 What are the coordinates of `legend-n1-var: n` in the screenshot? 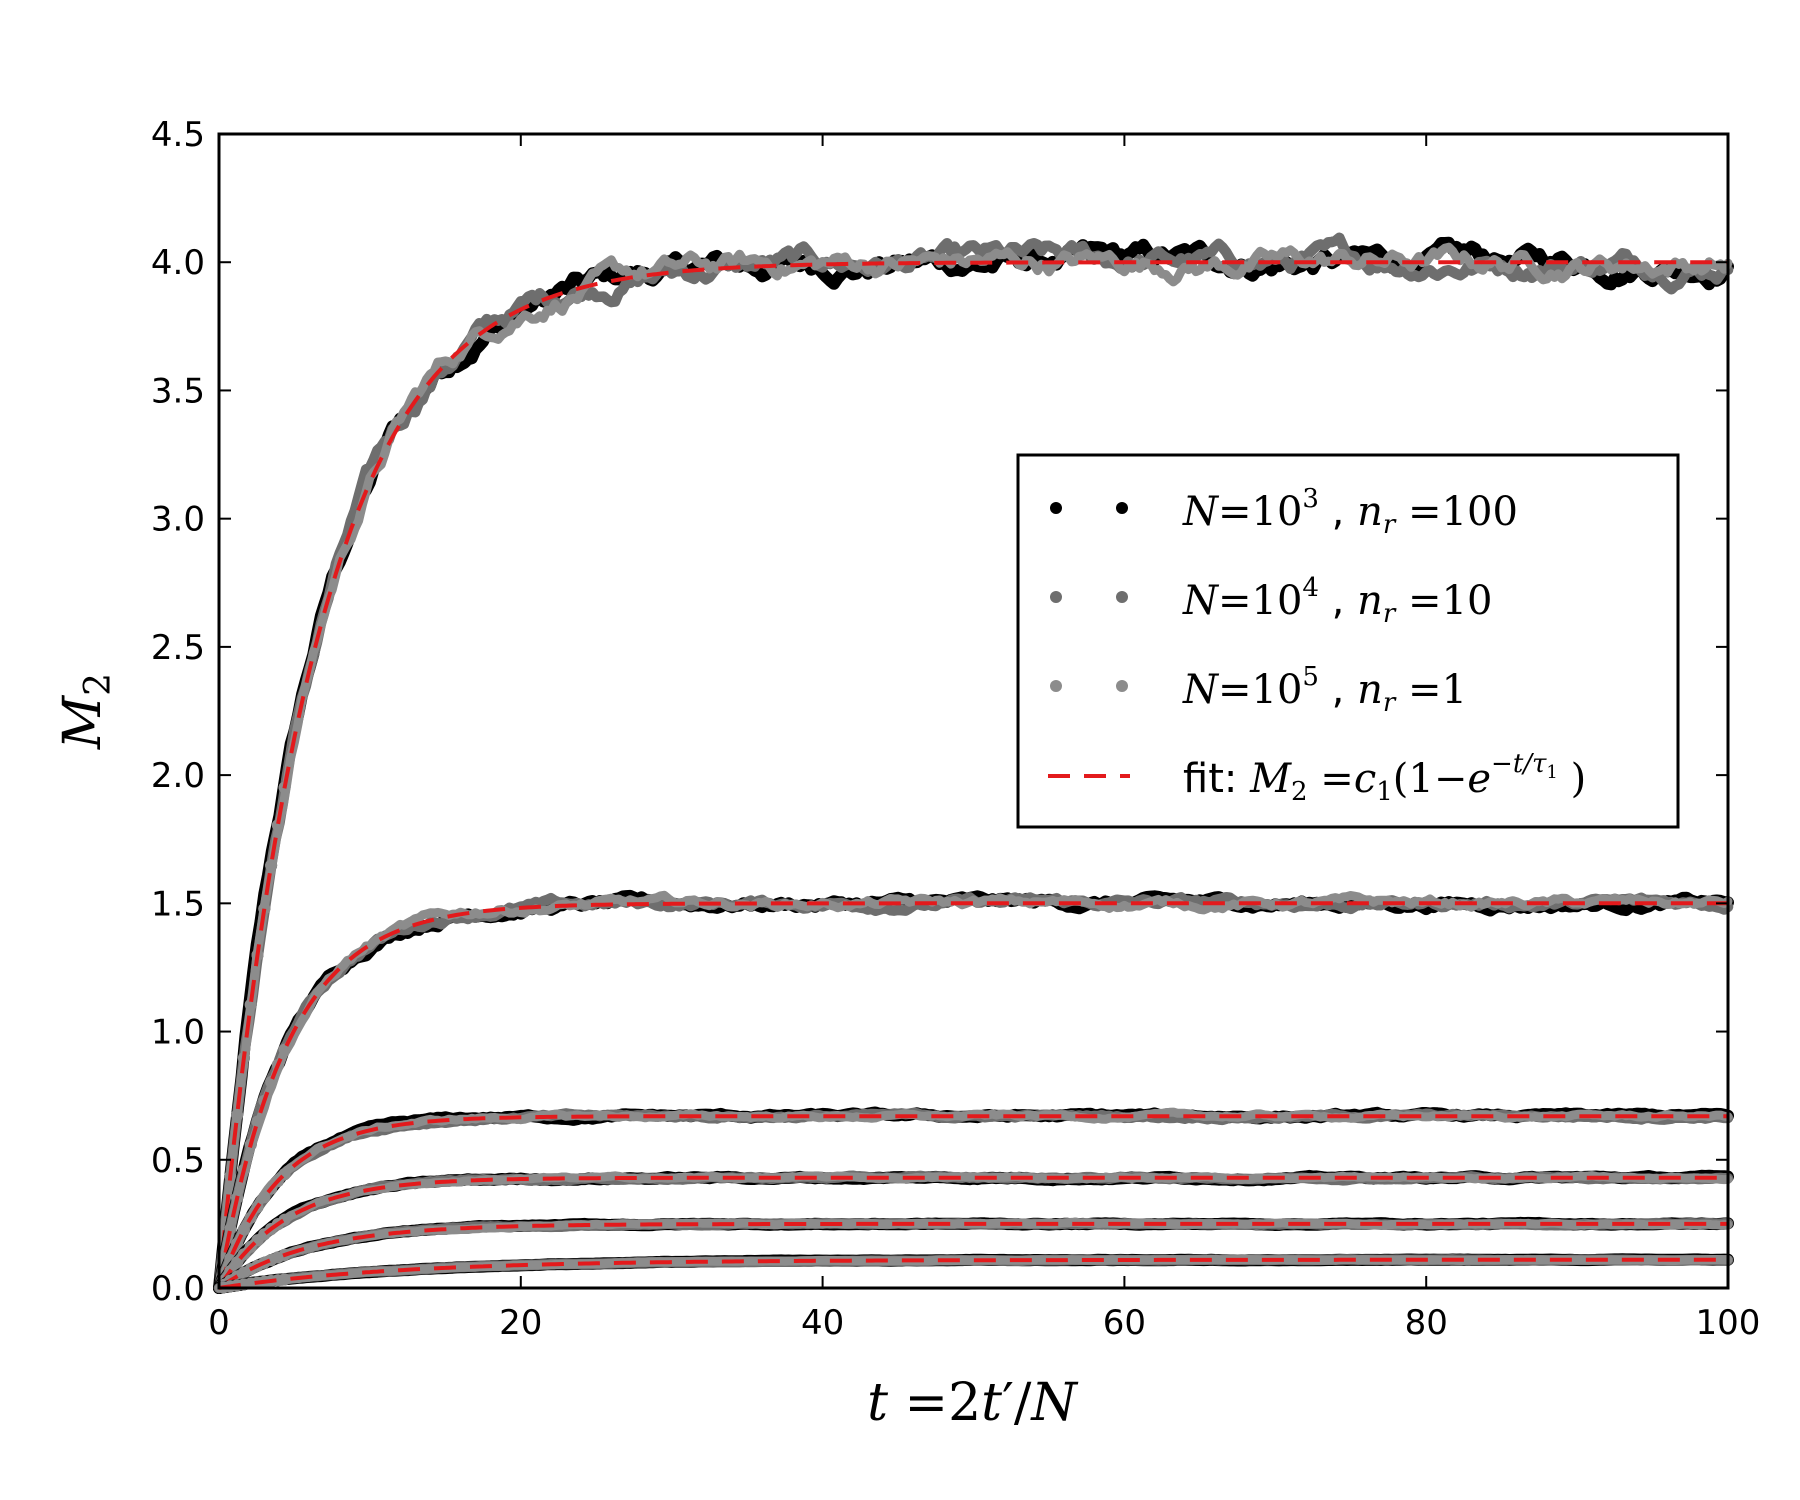 It's located at (1370, 512).